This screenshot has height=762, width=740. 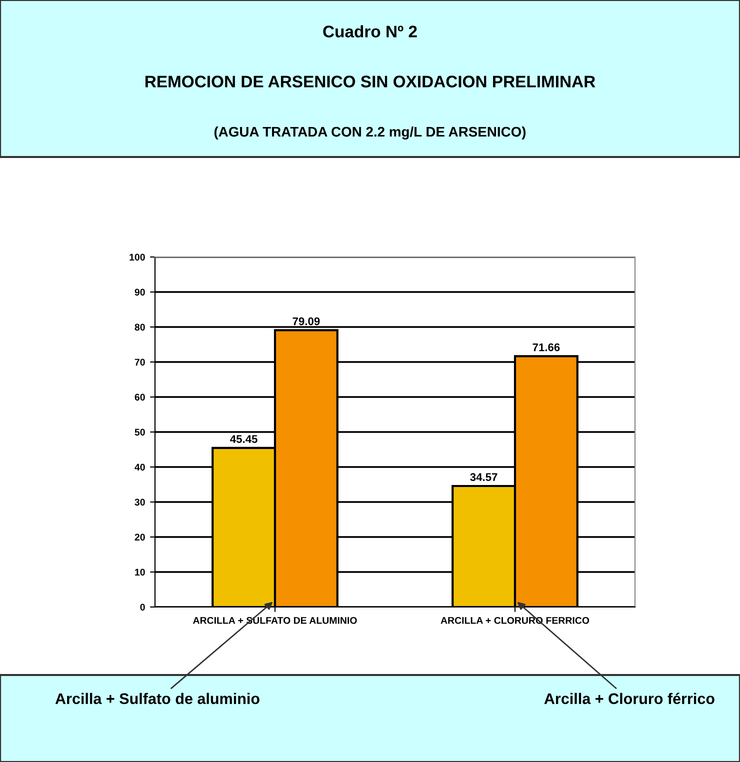 What do you see at coordinates (139, 467) in the screenshot?
I see `y-tick-label: 40` at bounding box center [139, 467].